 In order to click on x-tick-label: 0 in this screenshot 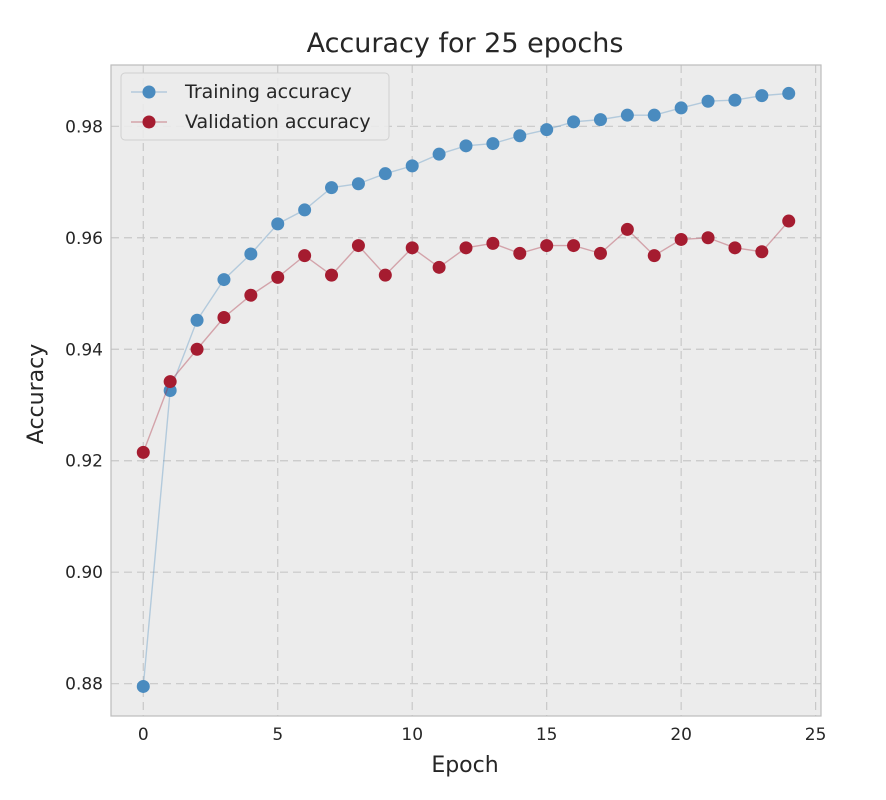, I will do `click(143, 735)`.